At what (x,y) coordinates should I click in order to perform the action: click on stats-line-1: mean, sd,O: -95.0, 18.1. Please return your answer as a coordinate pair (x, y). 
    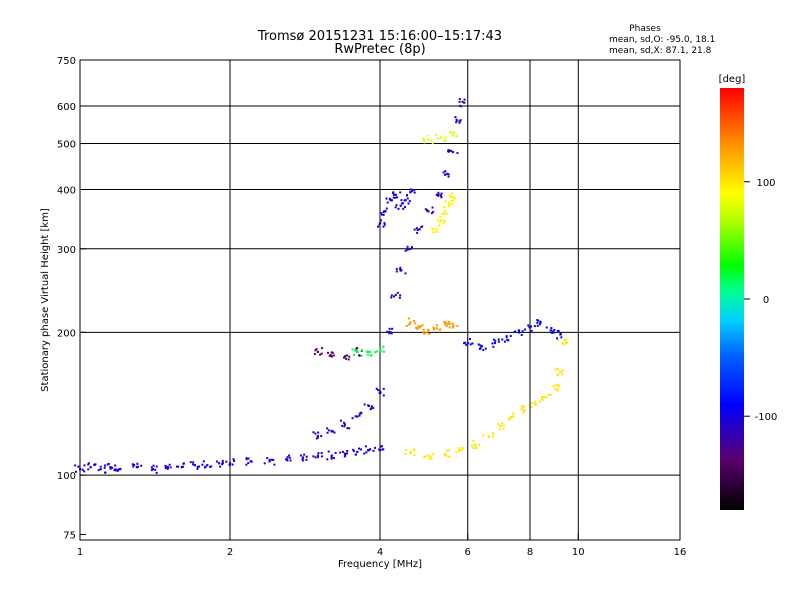
    Looking at the image, I should click on (662, 40).